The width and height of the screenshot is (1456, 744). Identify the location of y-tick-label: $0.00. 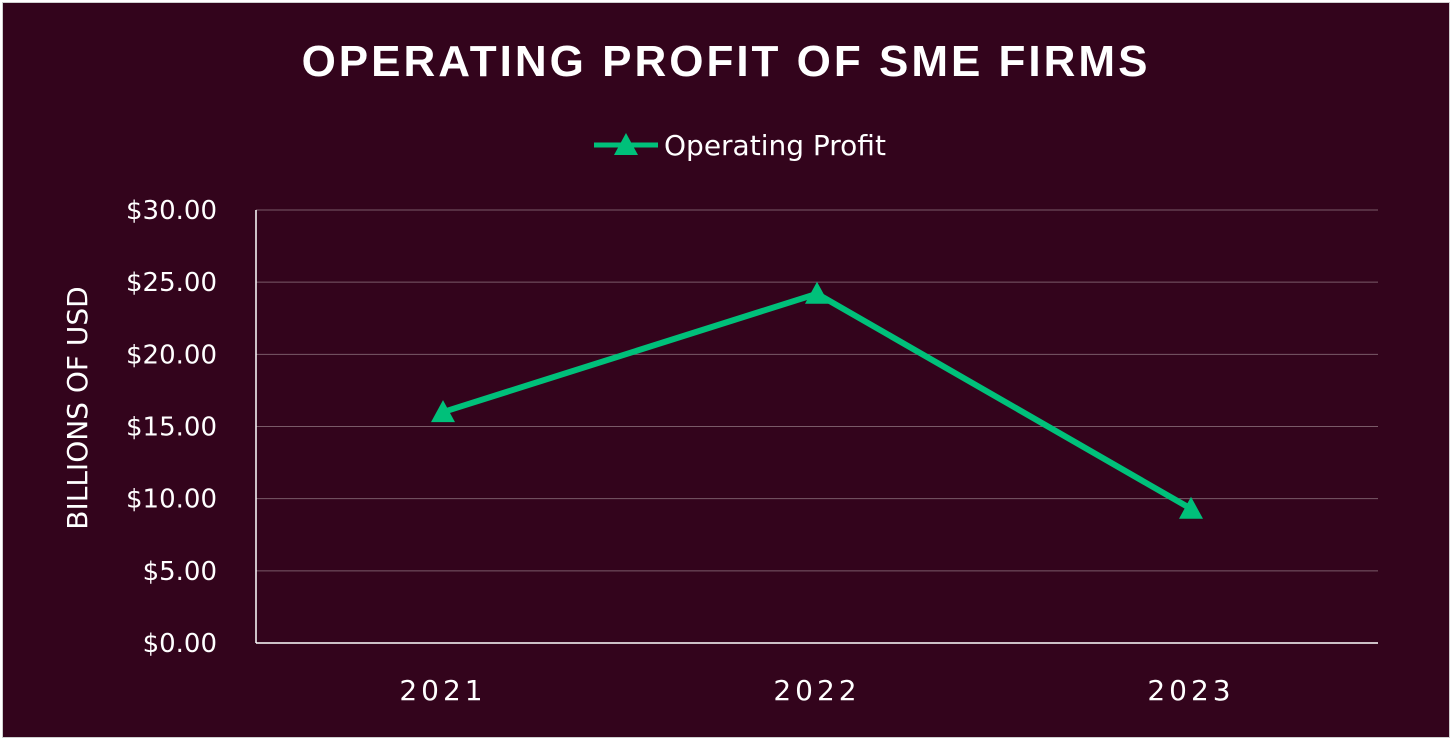
(180, 644).